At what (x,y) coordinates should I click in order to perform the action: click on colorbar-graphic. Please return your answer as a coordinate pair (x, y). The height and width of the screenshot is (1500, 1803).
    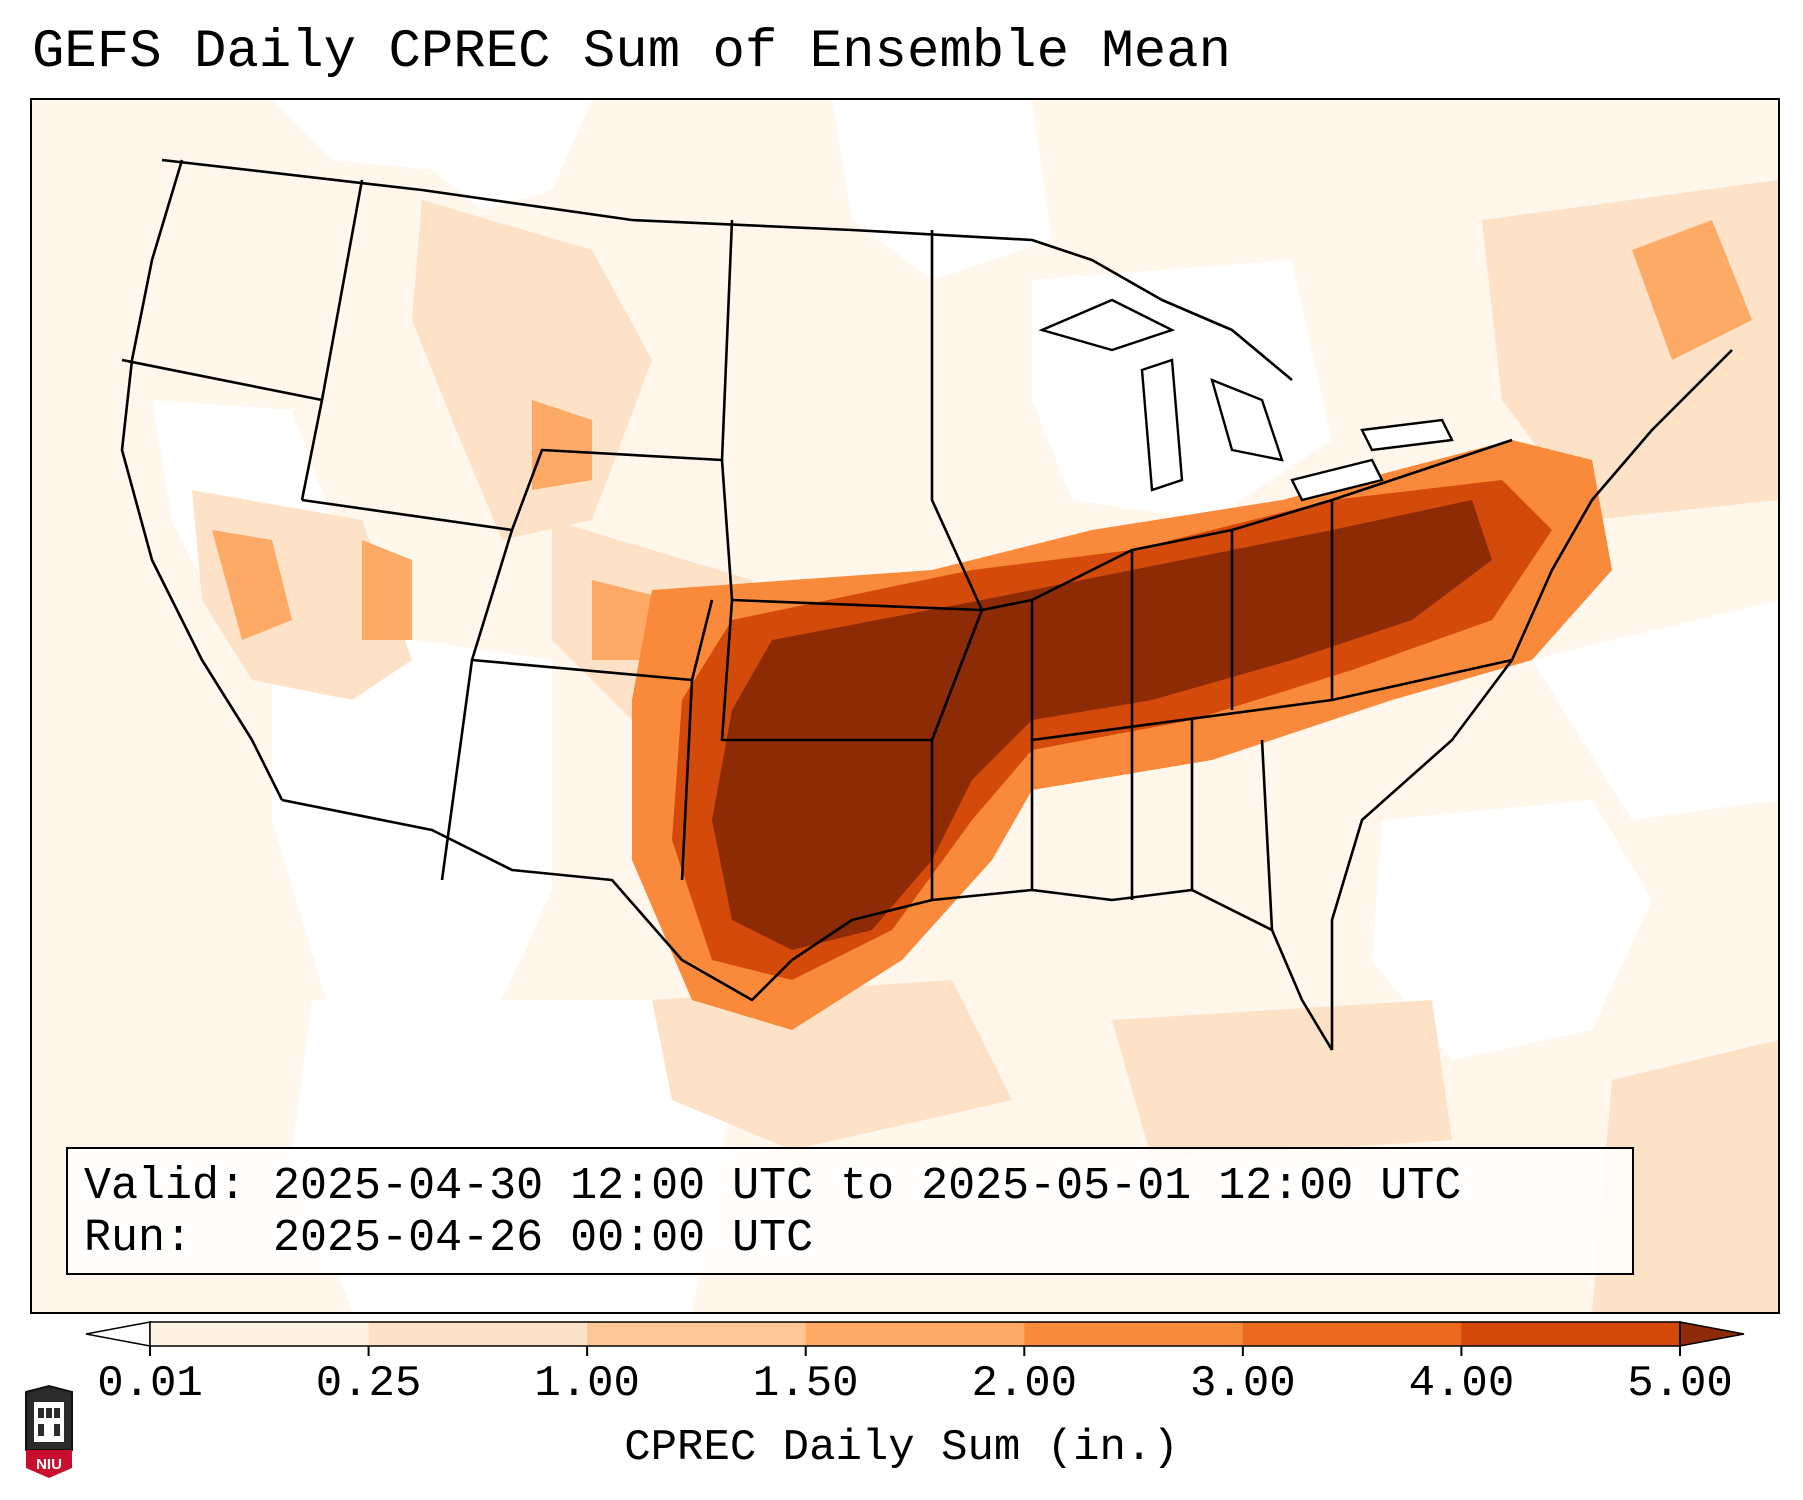
    Looking at the image, I should click on (915, 1338).